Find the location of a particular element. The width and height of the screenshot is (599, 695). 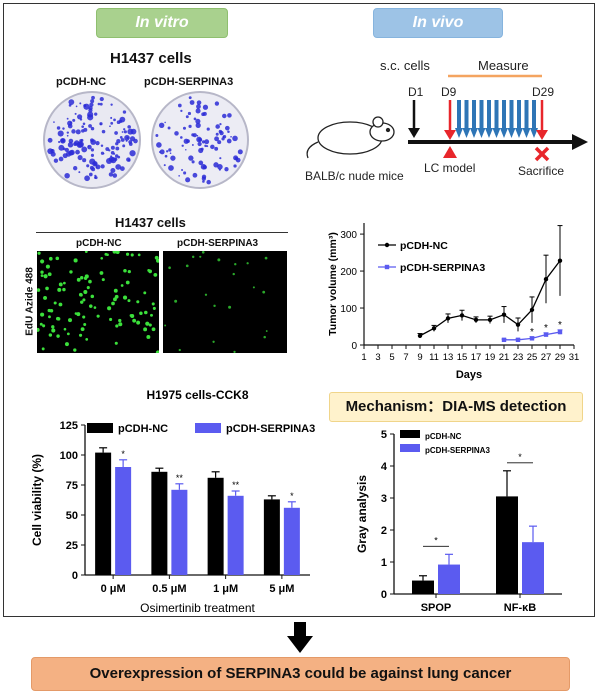

legend-label: pCDH-NC is located at coordinates (143, 429).